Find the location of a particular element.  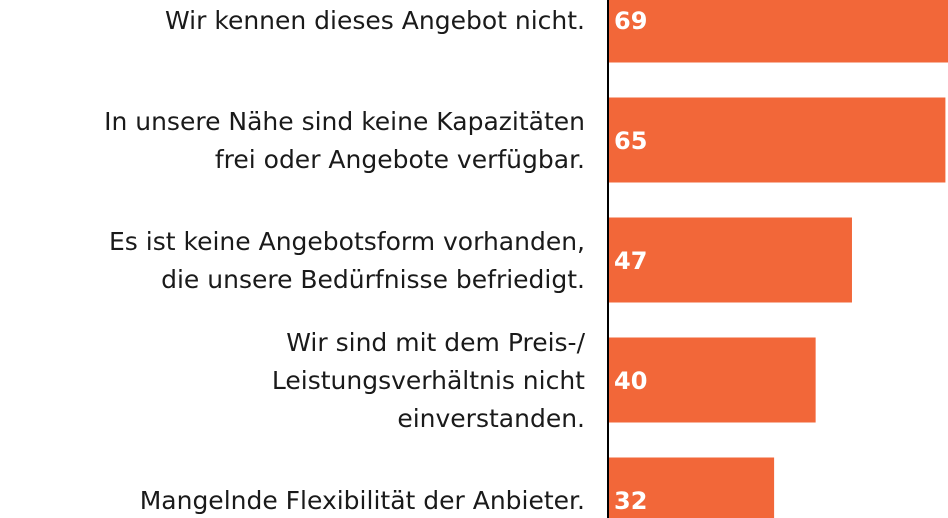

category-label: Wir kennen dieses Angebot nicht. is located at coordinates (375, 20).